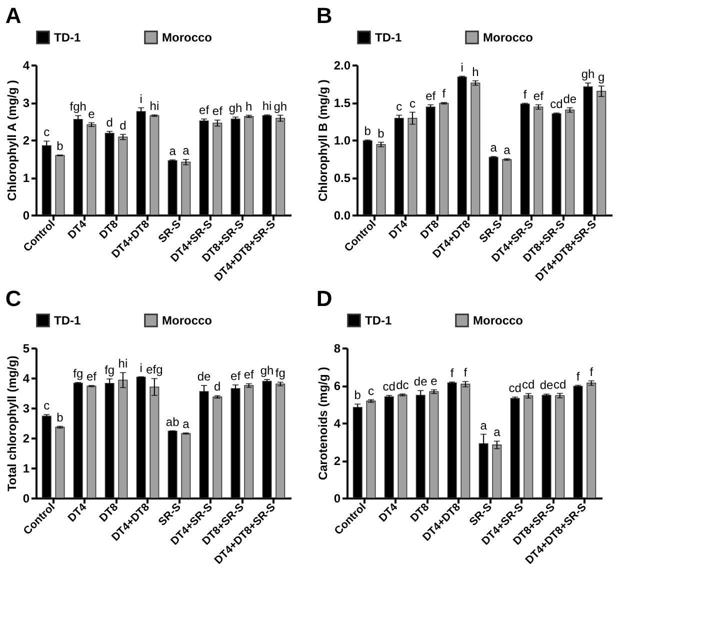 The image size is (708, 622). What do you see at coordinates (337, 349) in the screenshot?
I see `y-tick-label: 8` at bounding box center [337, 349].